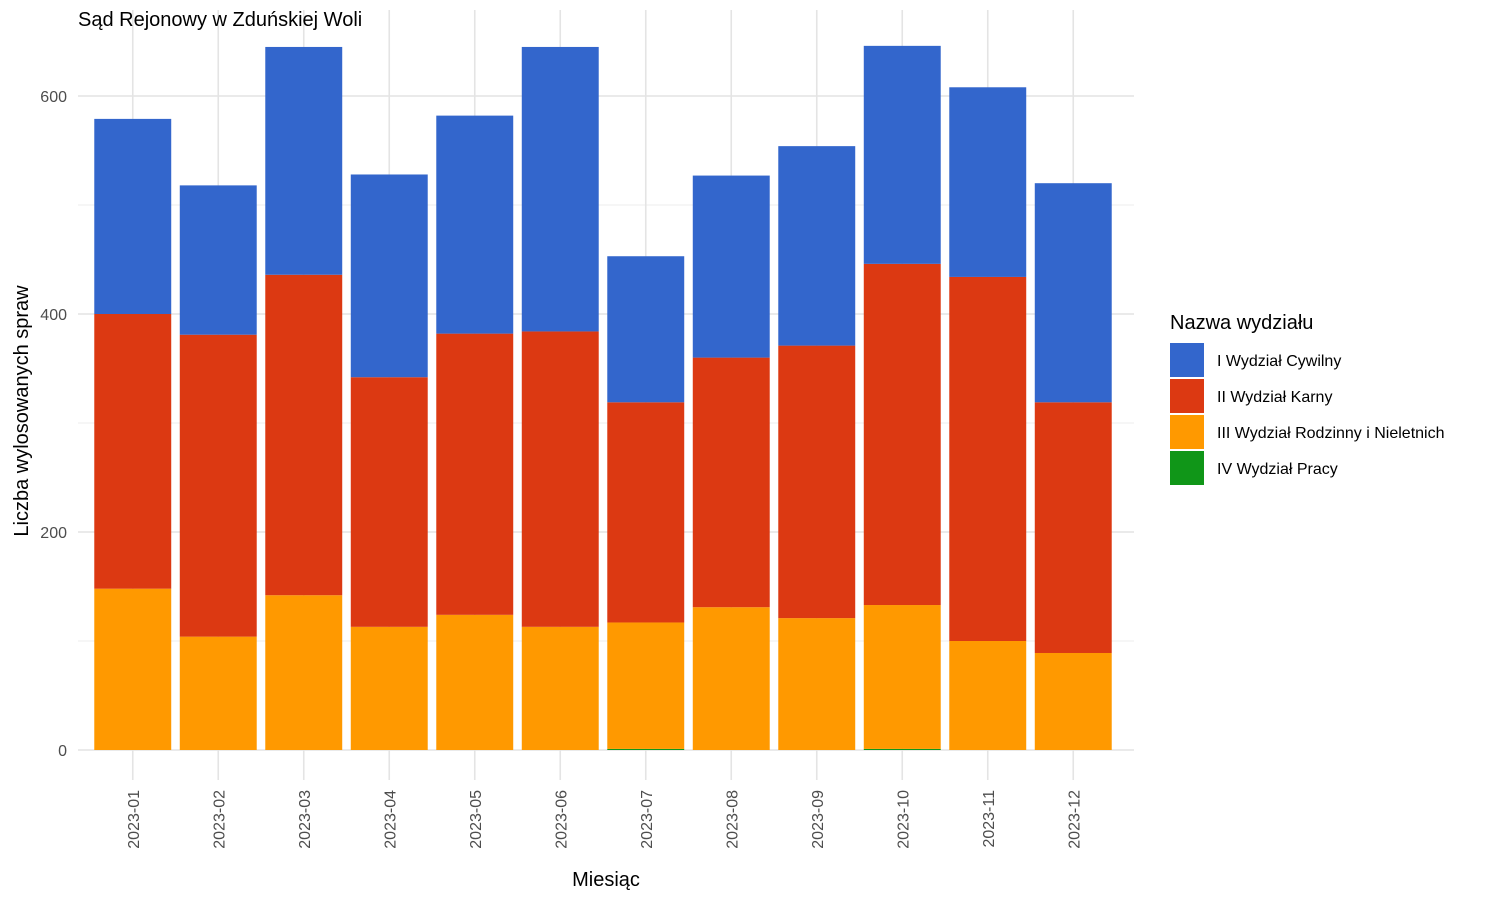  Describe the element at coordinates (53, 97) in the screenshot. I see `y-tick-label: 600` at that location.